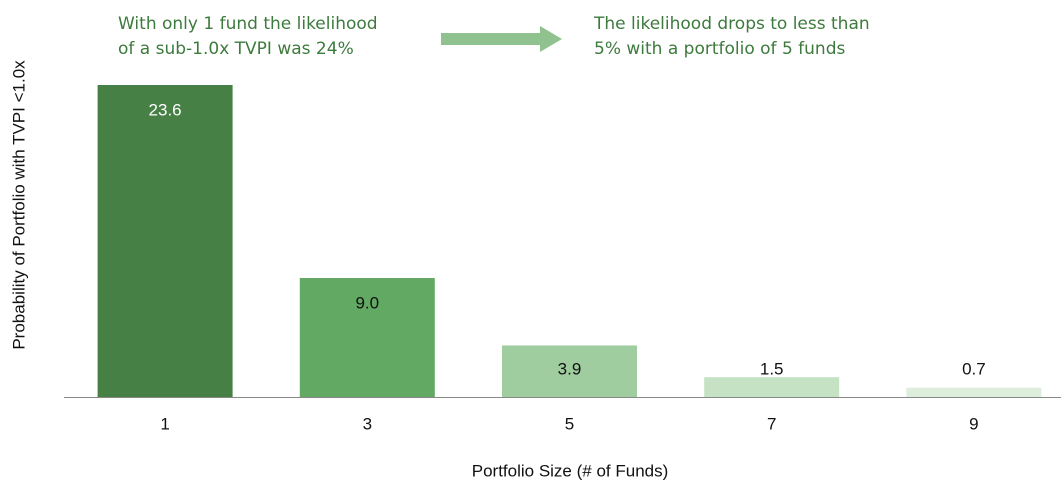  What do you see at coordinates (772, 368) in the screenshot?
I see `value-label: 1.5` at bounding box center [772, 368].